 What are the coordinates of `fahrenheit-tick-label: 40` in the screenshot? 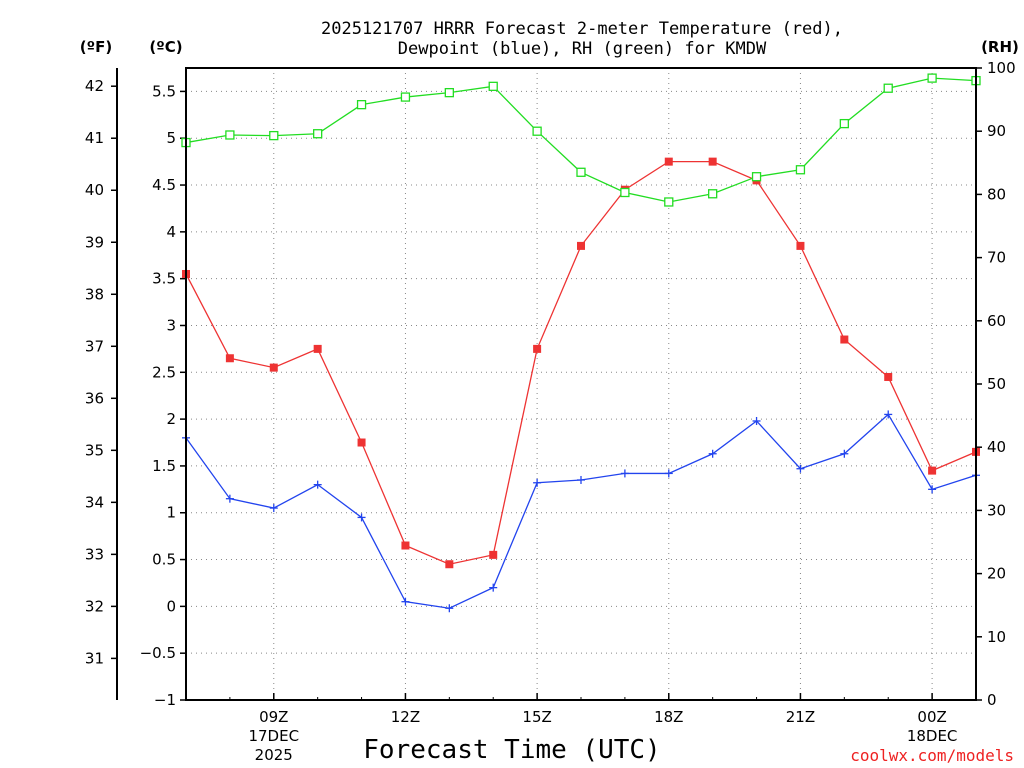 It's located at (94, 190).